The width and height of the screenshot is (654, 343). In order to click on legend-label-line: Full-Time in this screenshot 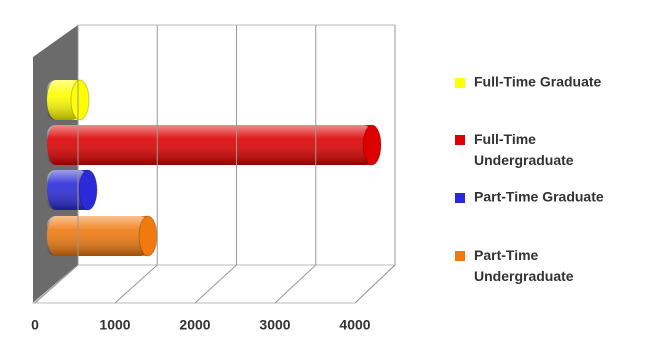, I will do `click(505, 139)`.